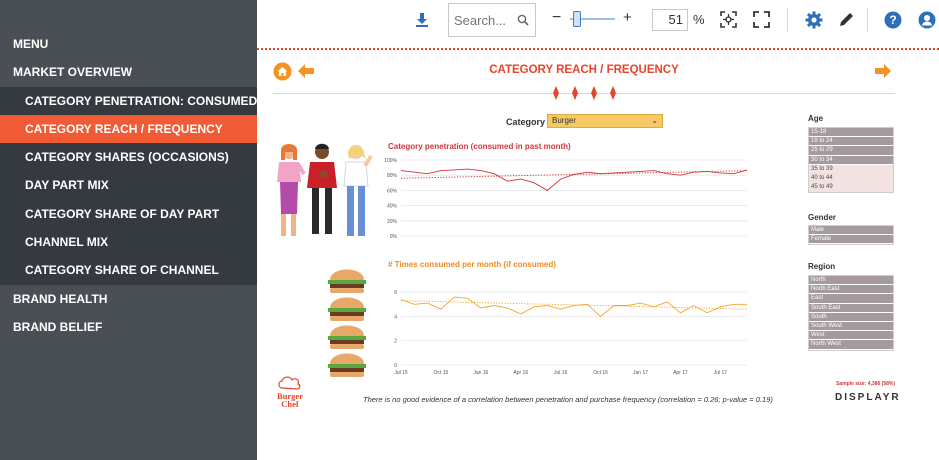 Image resolution: width=939 pixels, height=460 pixels. Describe the element at coordinates (566, 199) in the screenshot. I see `penetration-chart-plot: 100% 80% 60% 40% 20% 0%` at that location.